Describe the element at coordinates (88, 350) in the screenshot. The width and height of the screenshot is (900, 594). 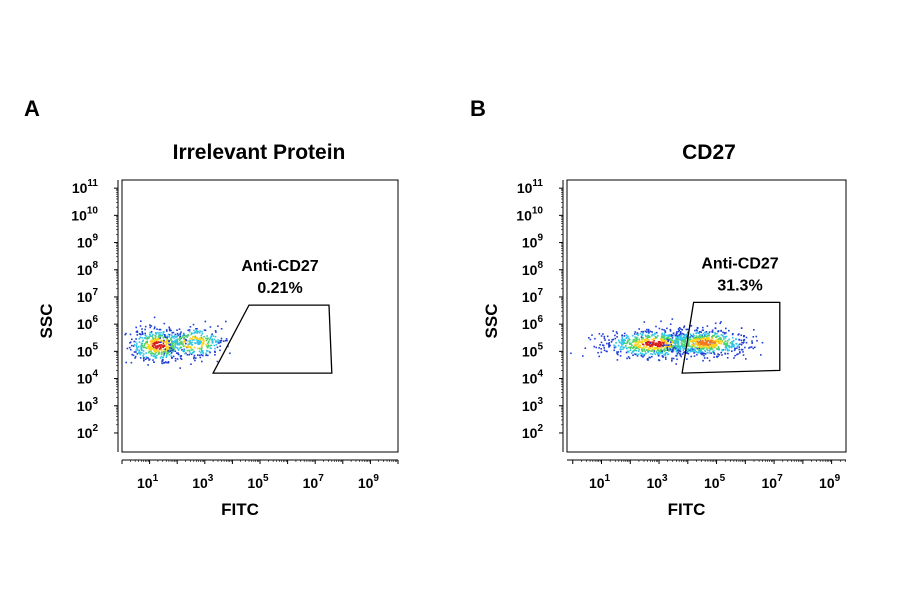
I see `y-tick-label: 105` at that location.